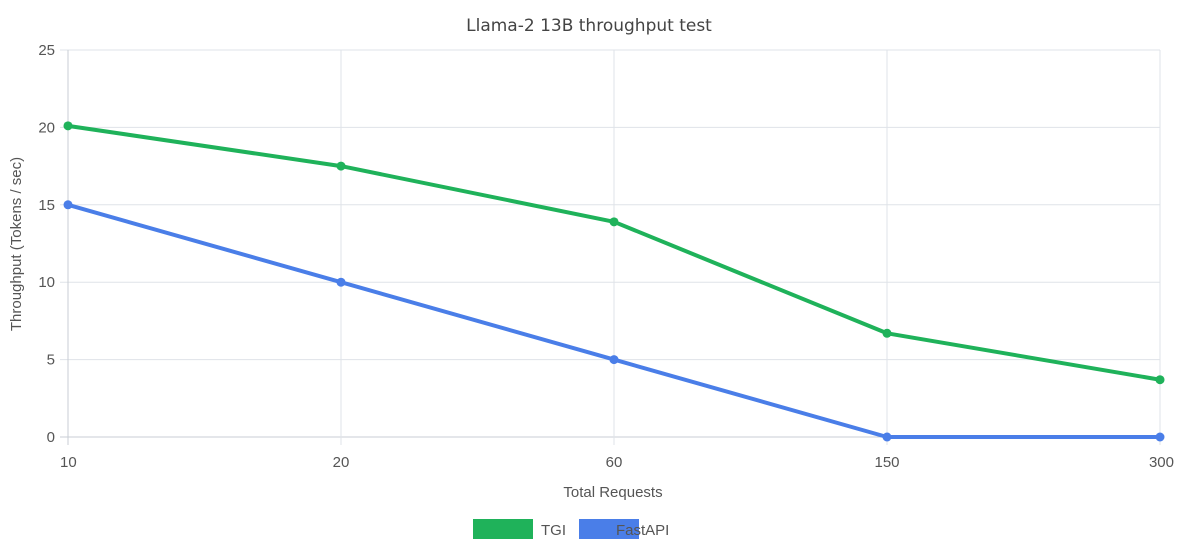 The height and width of the screenshot is (552, 1178). What do you see at coordinates (609, 529) in the screenshot?
I see `legend-swatch-fastapi` at bounding box center [609, 529].